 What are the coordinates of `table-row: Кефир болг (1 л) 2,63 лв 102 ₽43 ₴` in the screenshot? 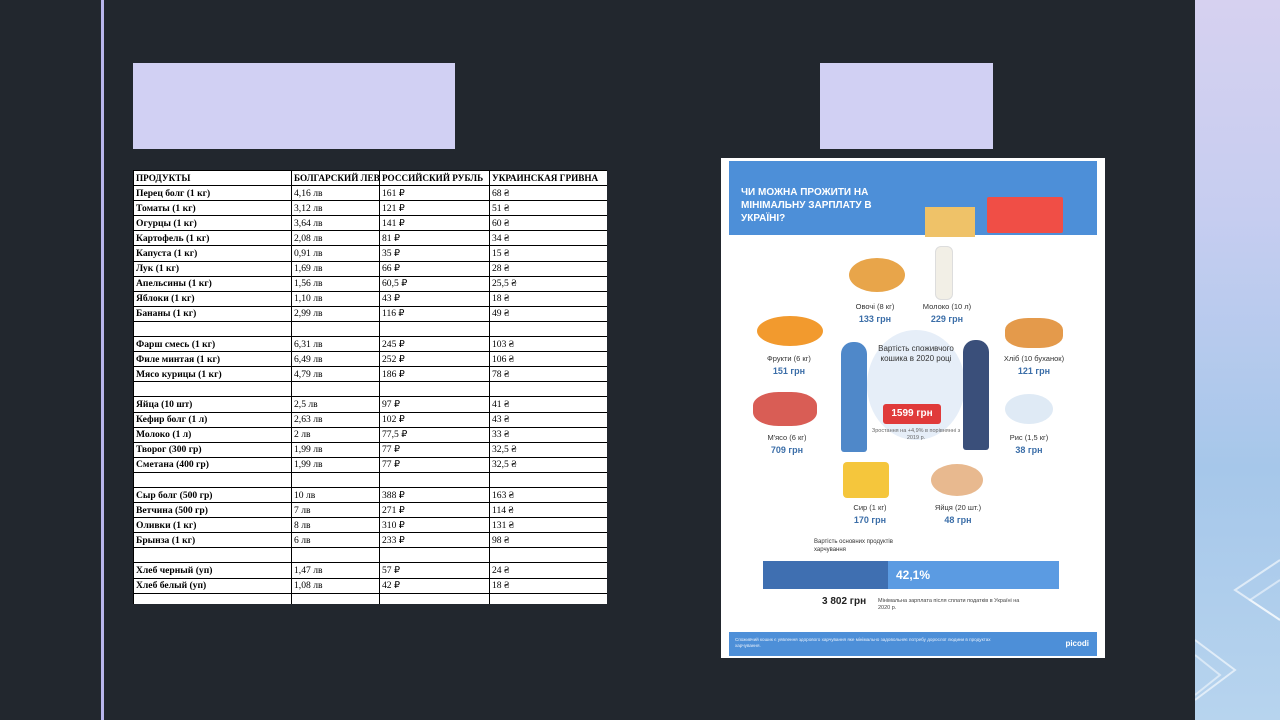 It's located at (370, 419).